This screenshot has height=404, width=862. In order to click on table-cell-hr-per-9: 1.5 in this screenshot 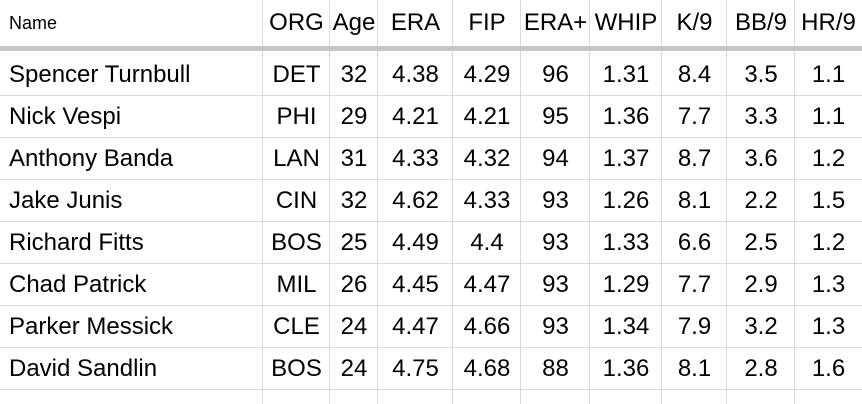, I will do `click(828, 200)`.